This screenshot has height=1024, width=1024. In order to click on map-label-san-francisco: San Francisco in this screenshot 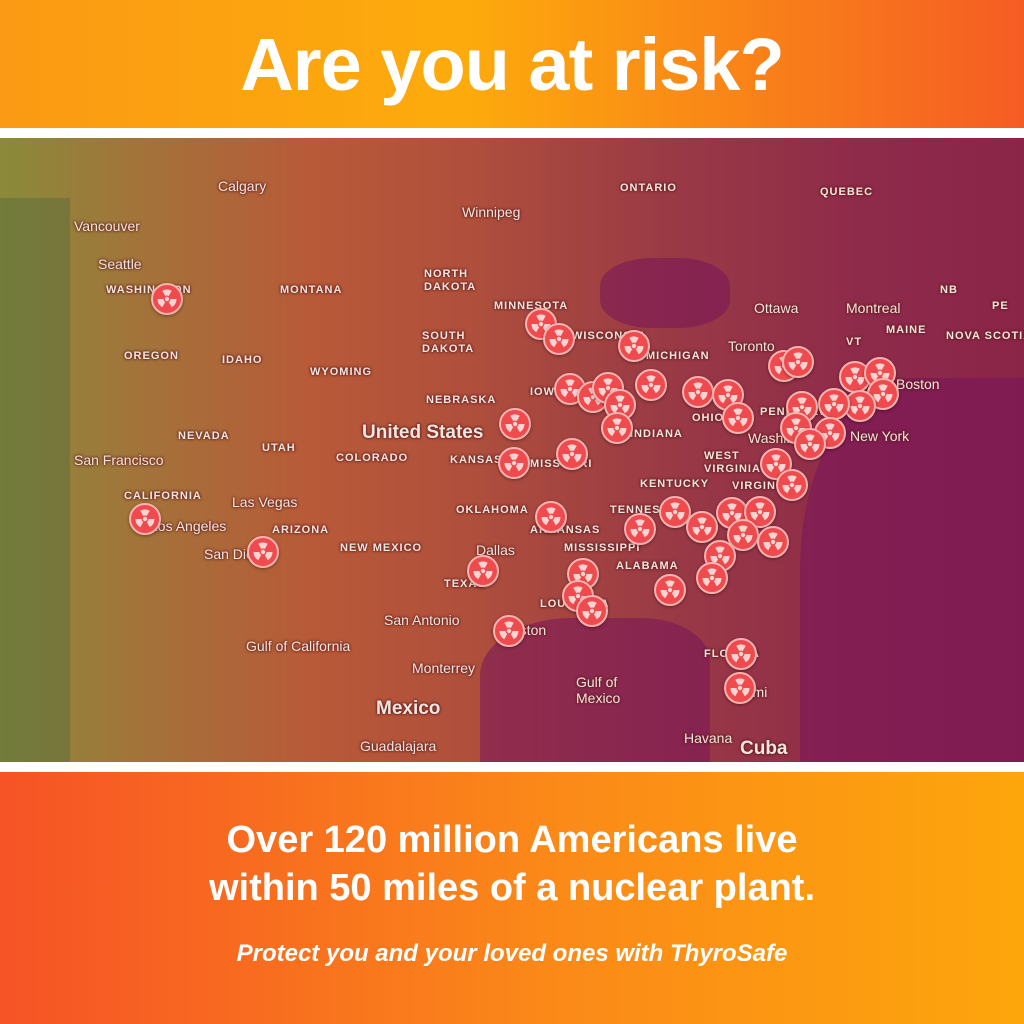, I will do `click(119, 460)`.